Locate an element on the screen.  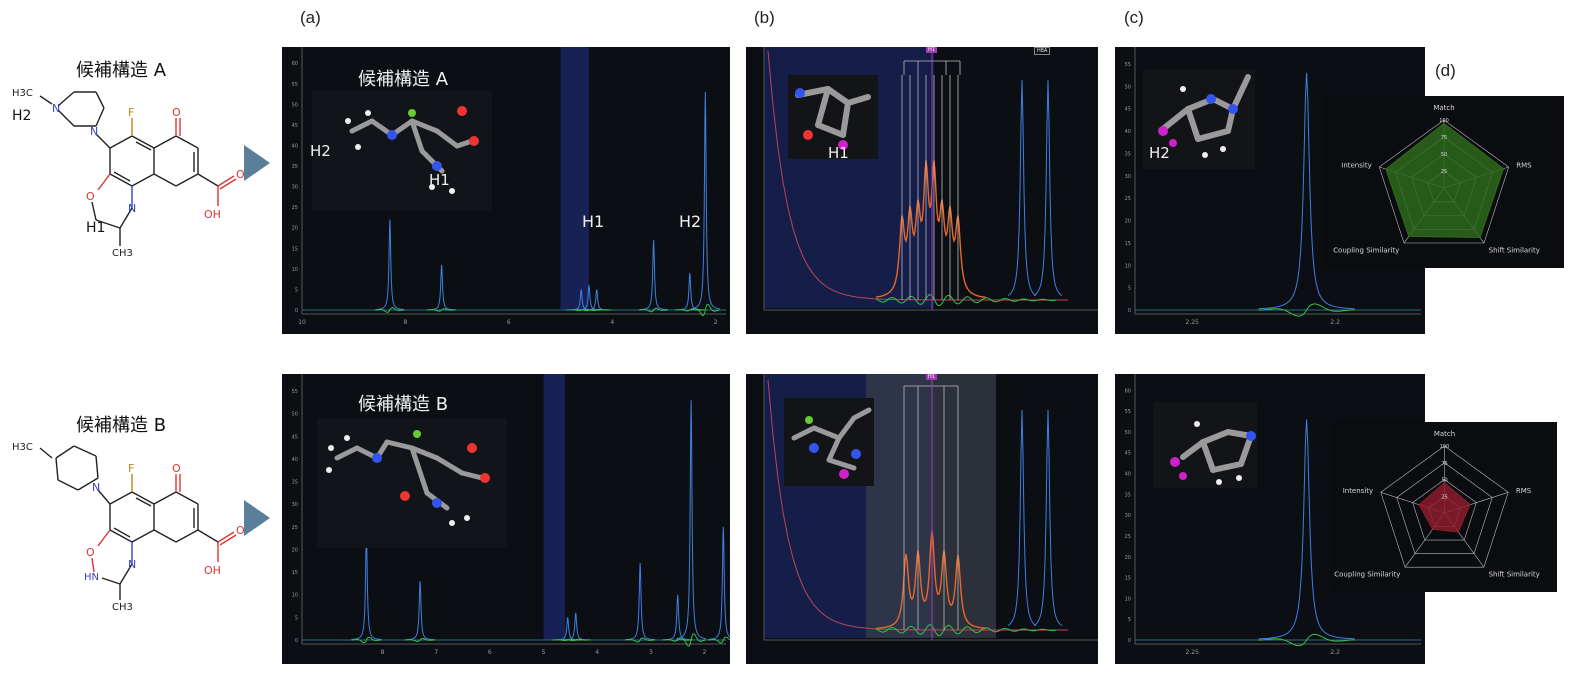
spectrum-c-top-plot: 0 5 10 15 20 25 30 35 40 45 50 55 2.25 2.2 is located at coordinates (1273, 186).